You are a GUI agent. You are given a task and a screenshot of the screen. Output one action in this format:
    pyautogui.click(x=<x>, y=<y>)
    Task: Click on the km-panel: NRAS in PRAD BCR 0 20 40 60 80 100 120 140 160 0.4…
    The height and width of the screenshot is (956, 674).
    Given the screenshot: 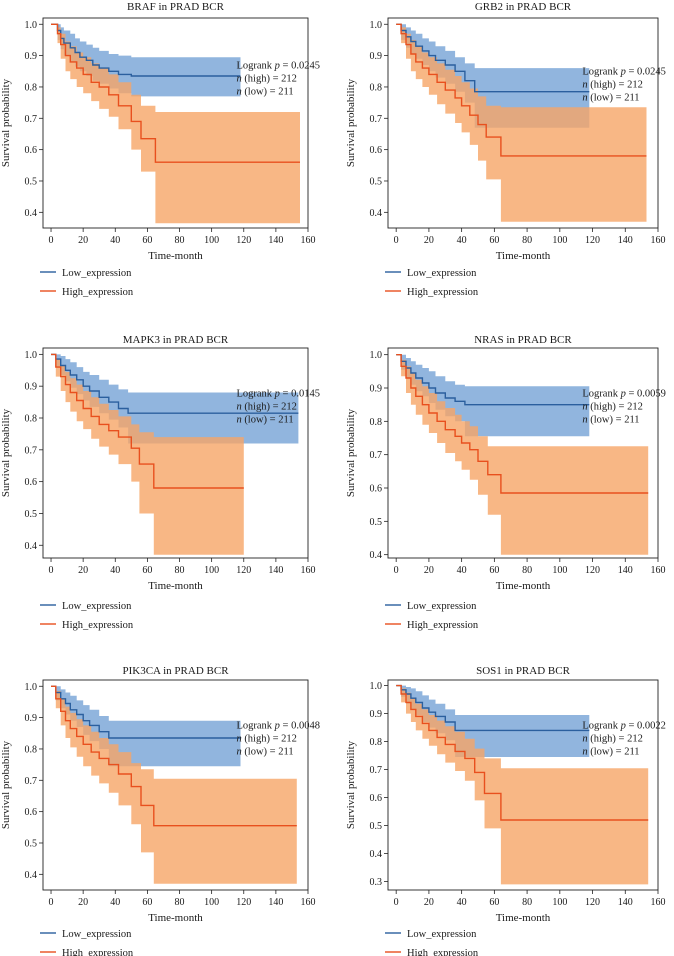 What is the action you would take?
    pyautogui.click(x=505, y=482)
    